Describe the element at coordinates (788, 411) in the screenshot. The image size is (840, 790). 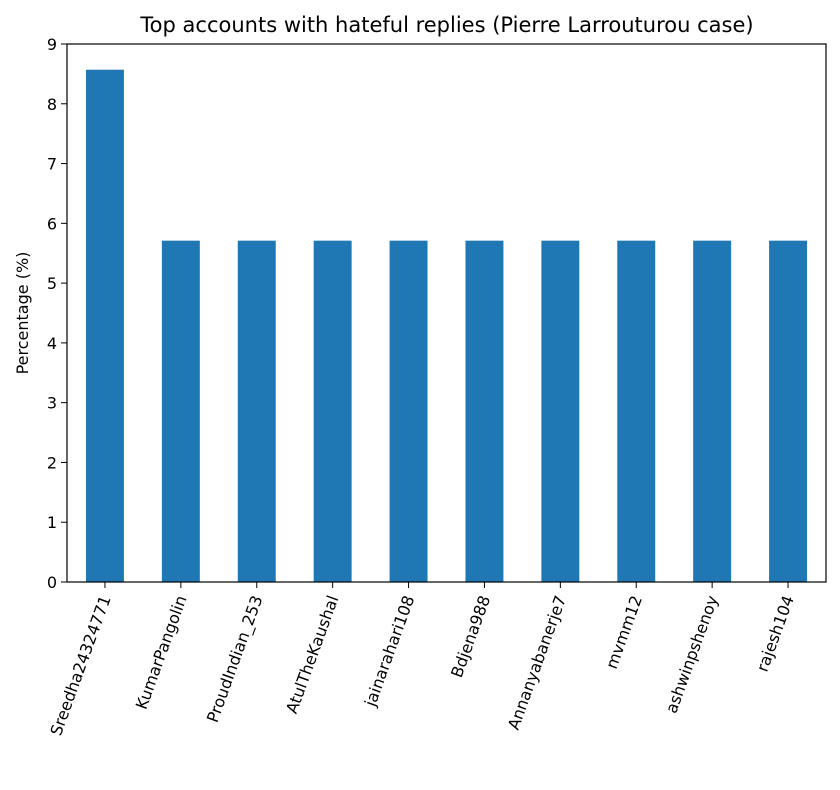
I see `bar-rajesh104` at that location.